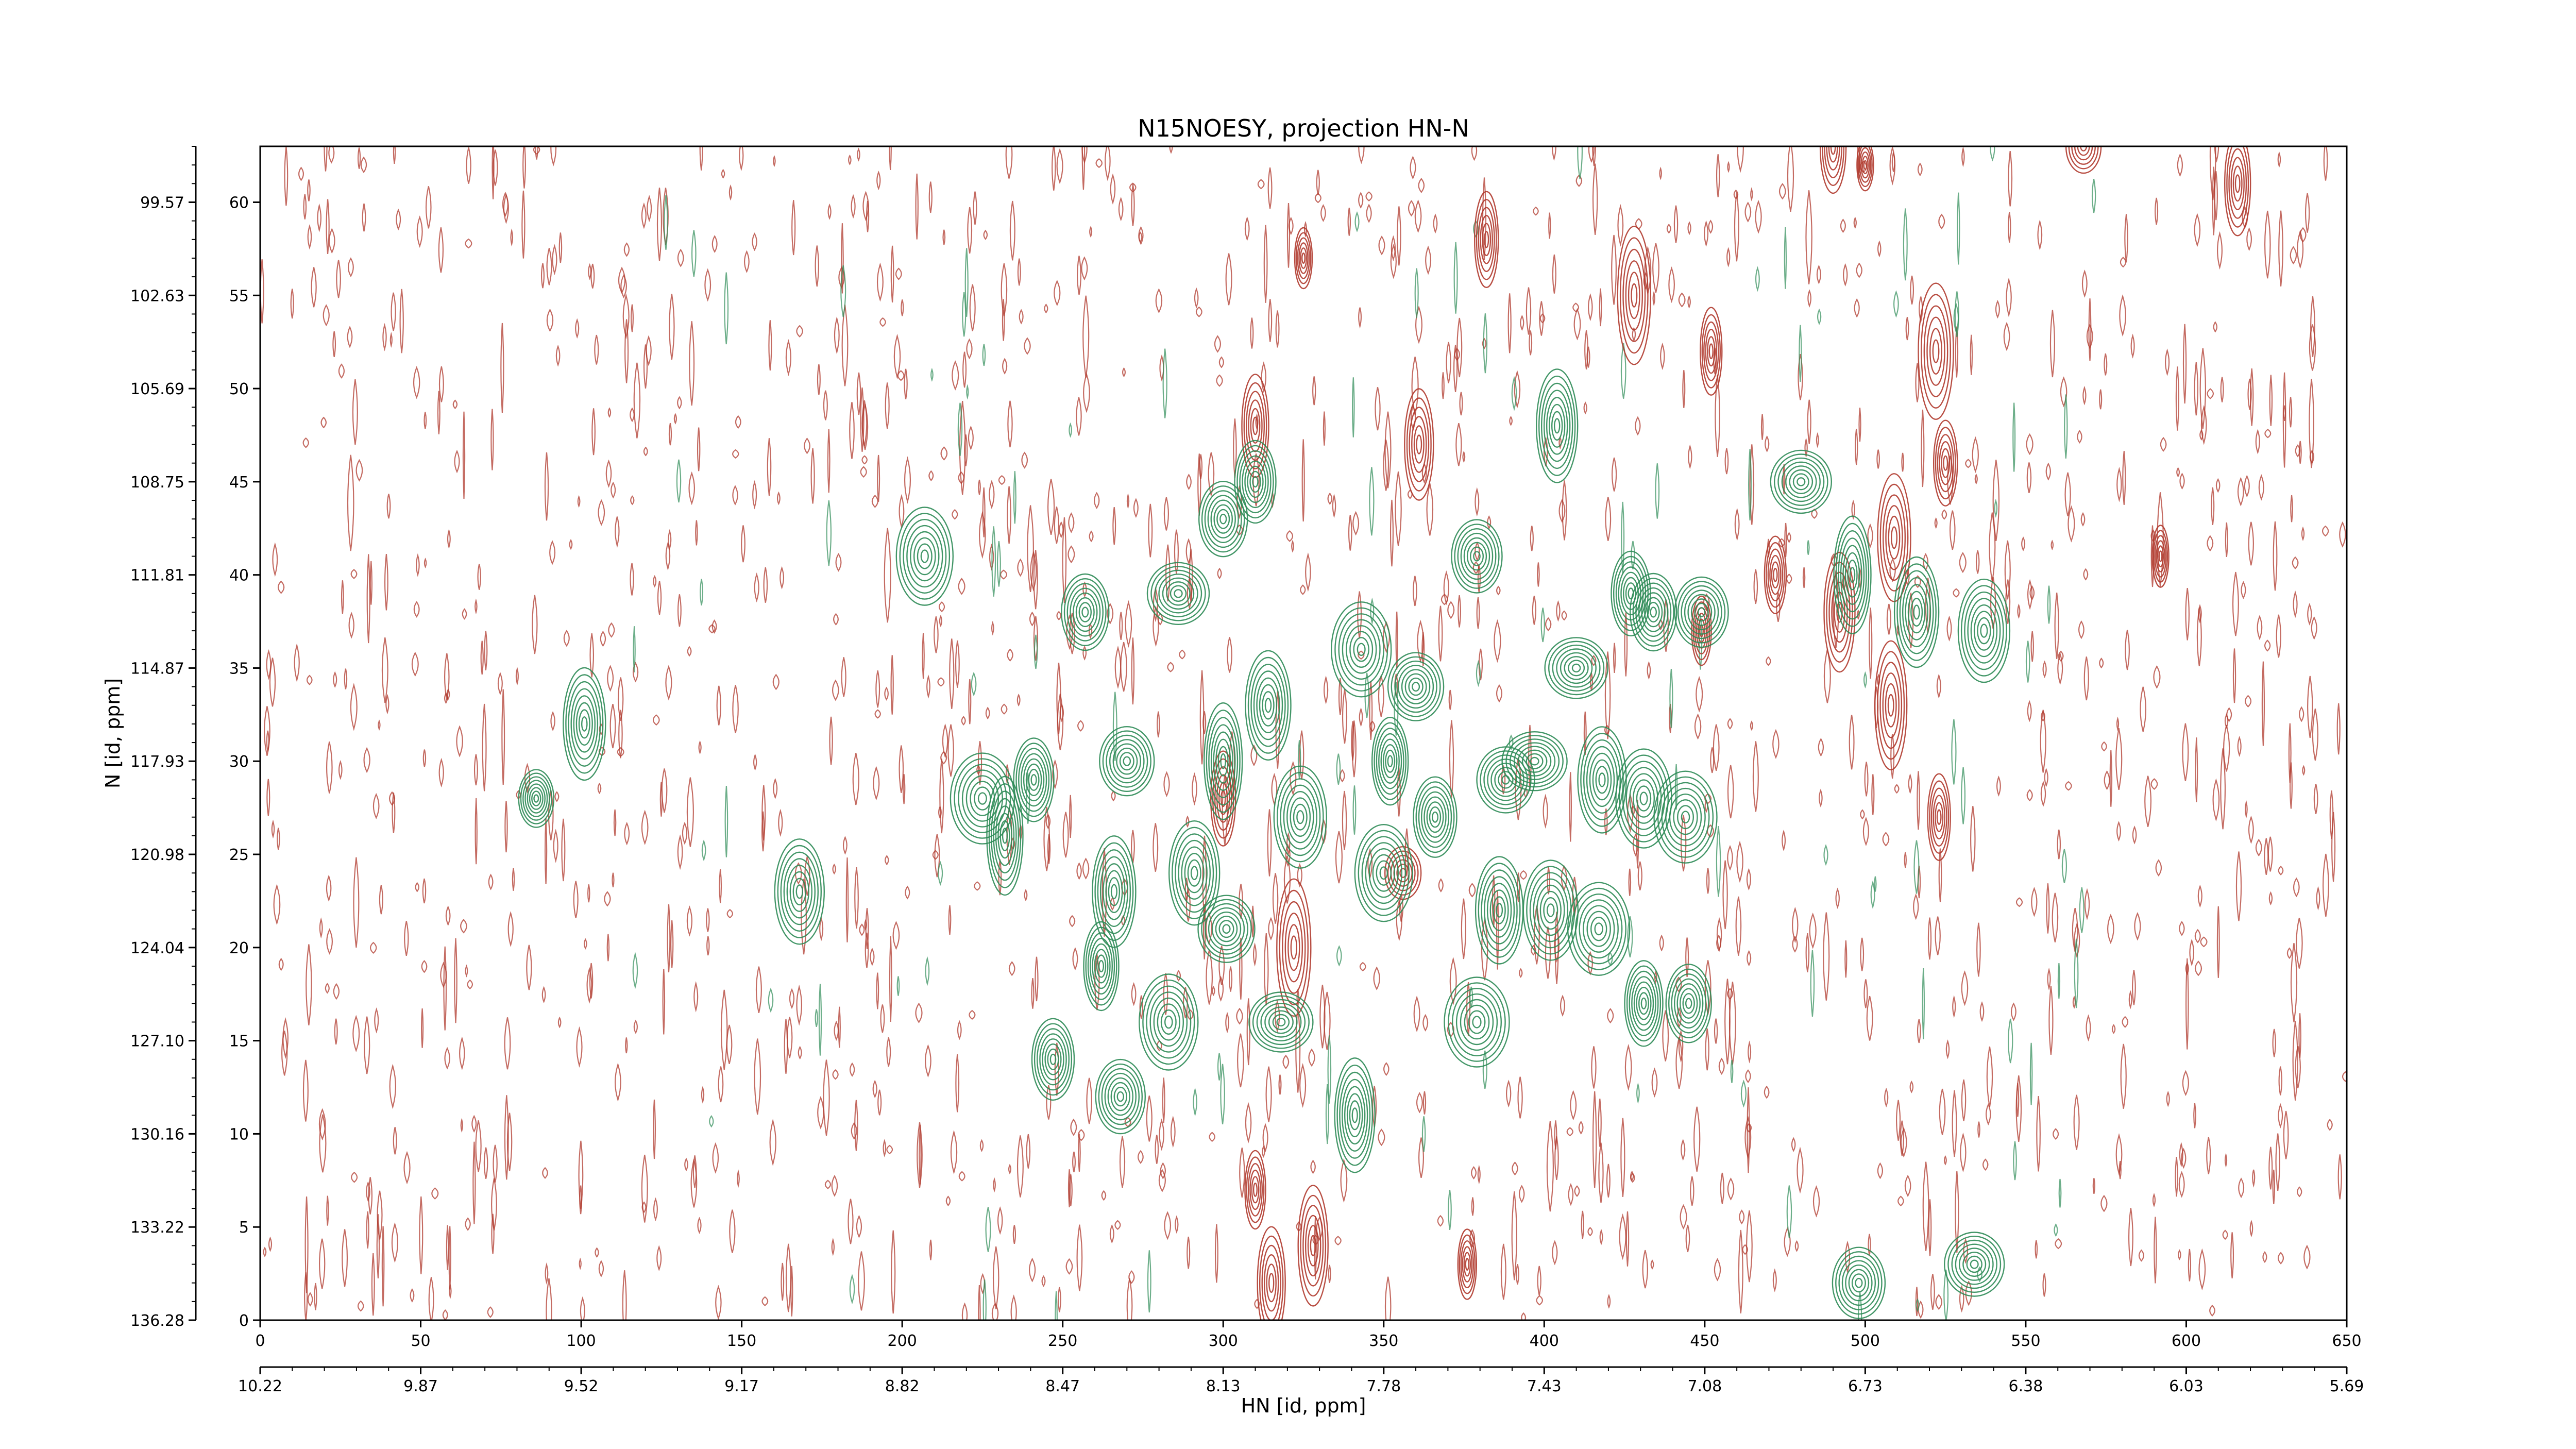 The width and height of the screenshot is (2576, 1449). I want to click on y-ppm-tick-label: 105.69, so click(157, 389).